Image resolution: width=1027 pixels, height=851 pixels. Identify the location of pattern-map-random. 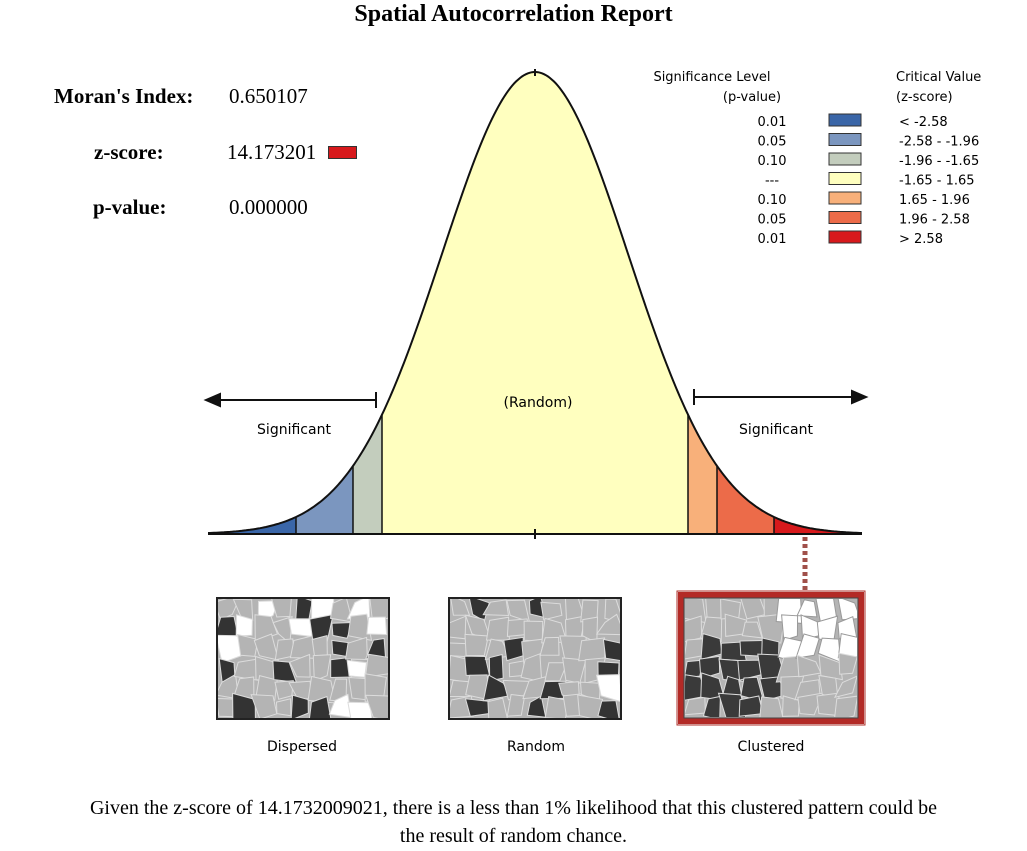
(535, 658).